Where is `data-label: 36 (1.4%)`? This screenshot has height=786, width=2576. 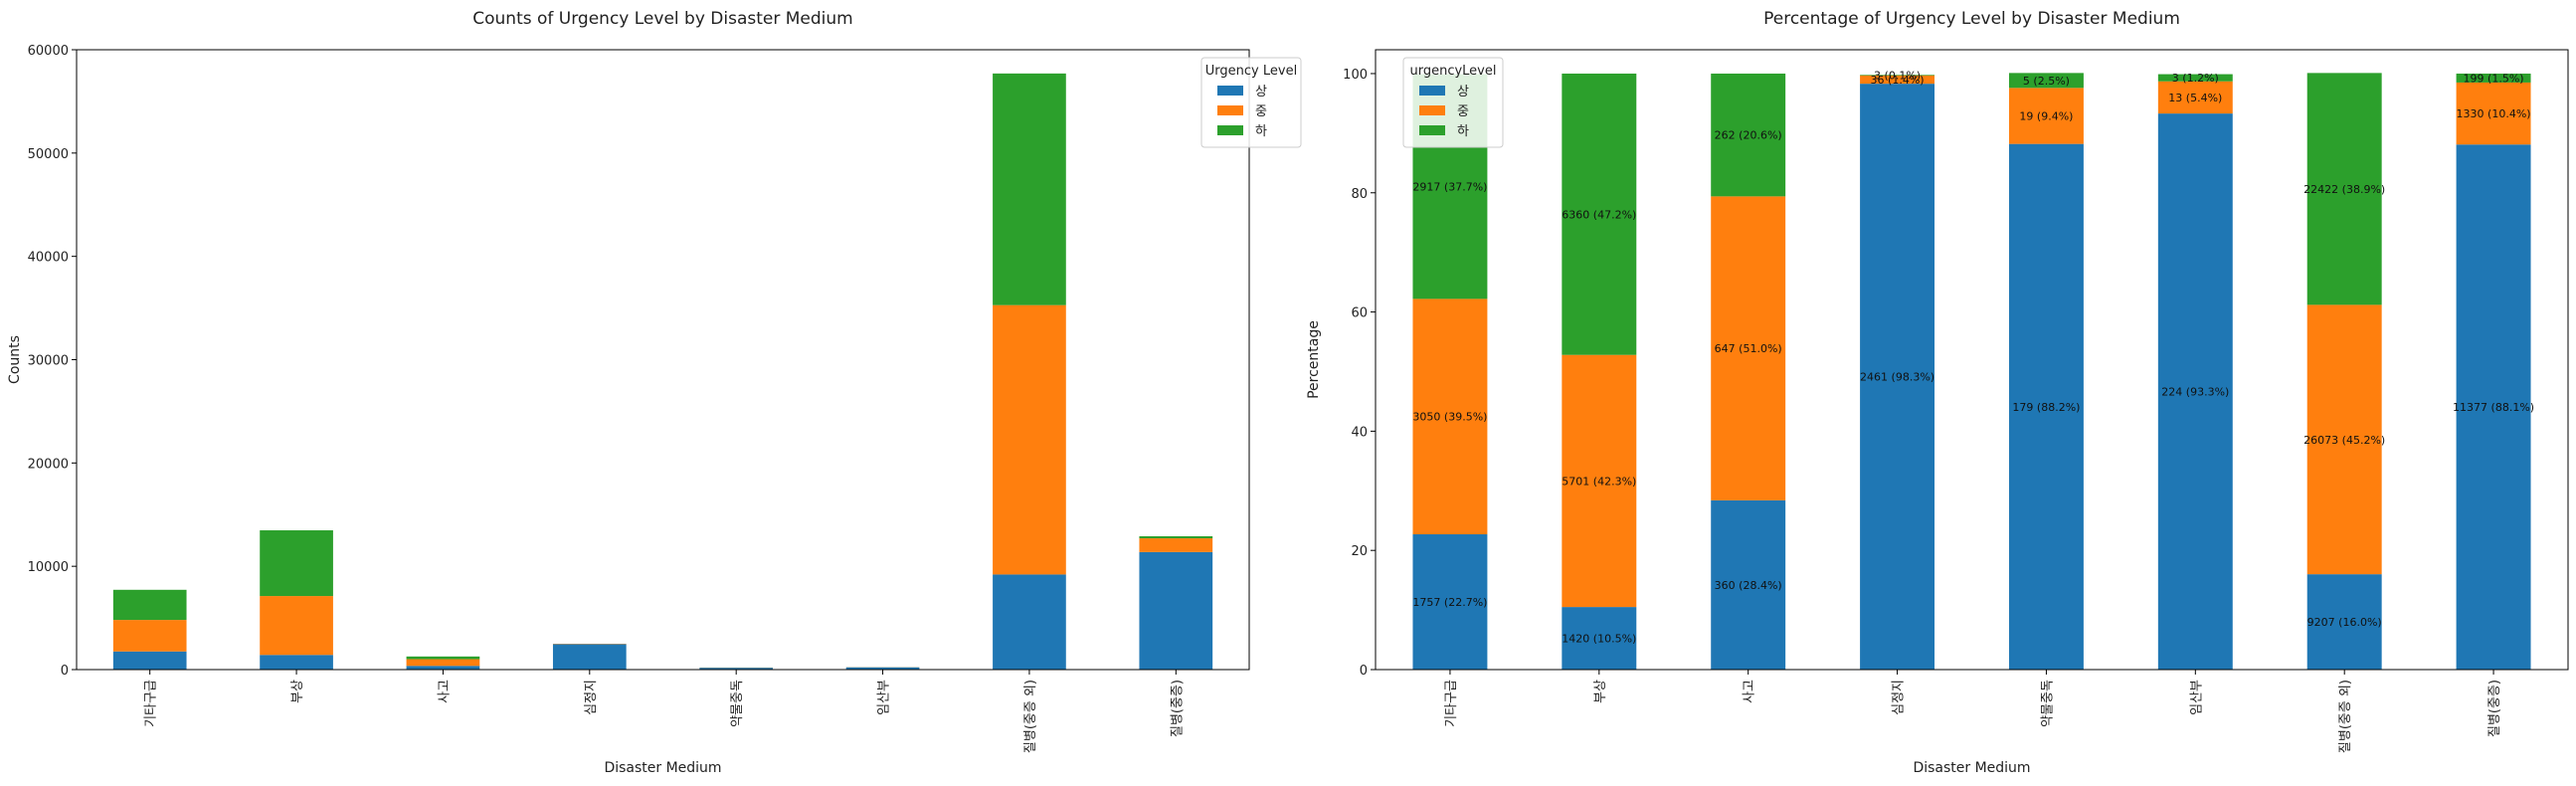 data-label: 36 (1.4%) is located at coordinates (1898, 80).